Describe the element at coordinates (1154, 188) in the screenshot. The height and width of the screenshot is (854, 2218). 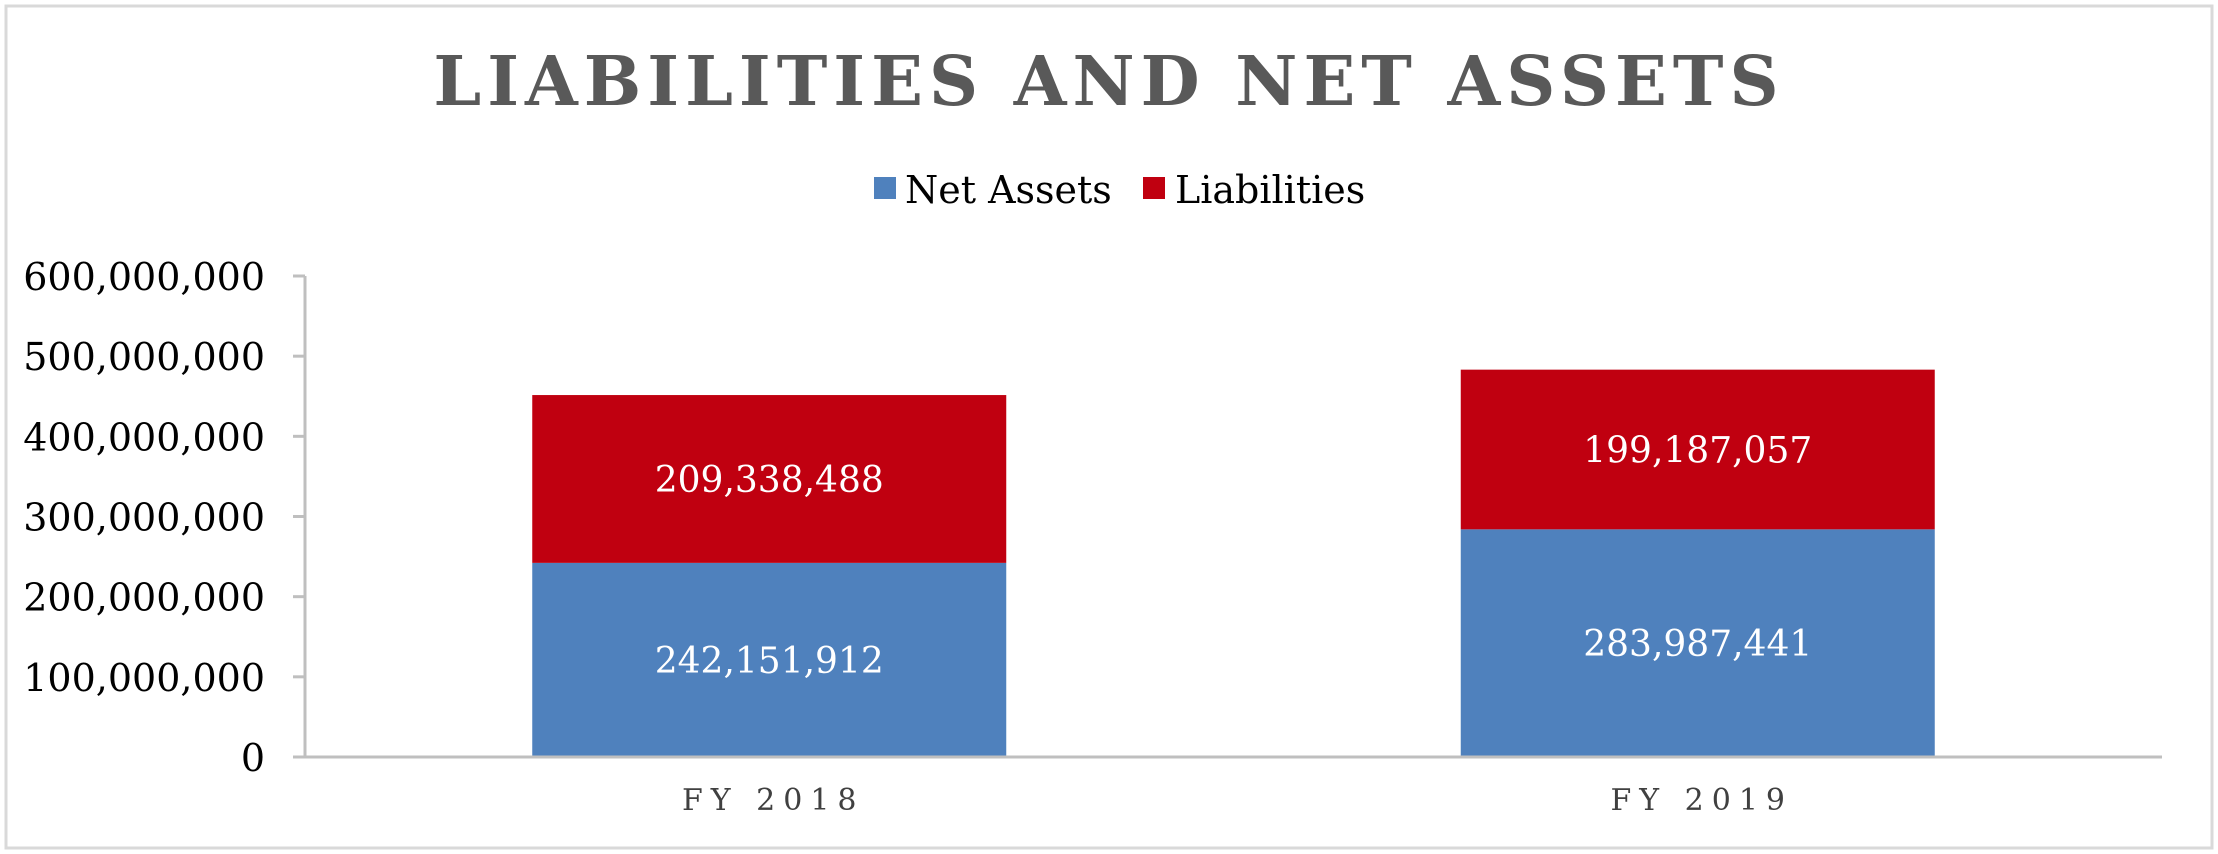
I see `legend-swatch-liabilities` at that location.